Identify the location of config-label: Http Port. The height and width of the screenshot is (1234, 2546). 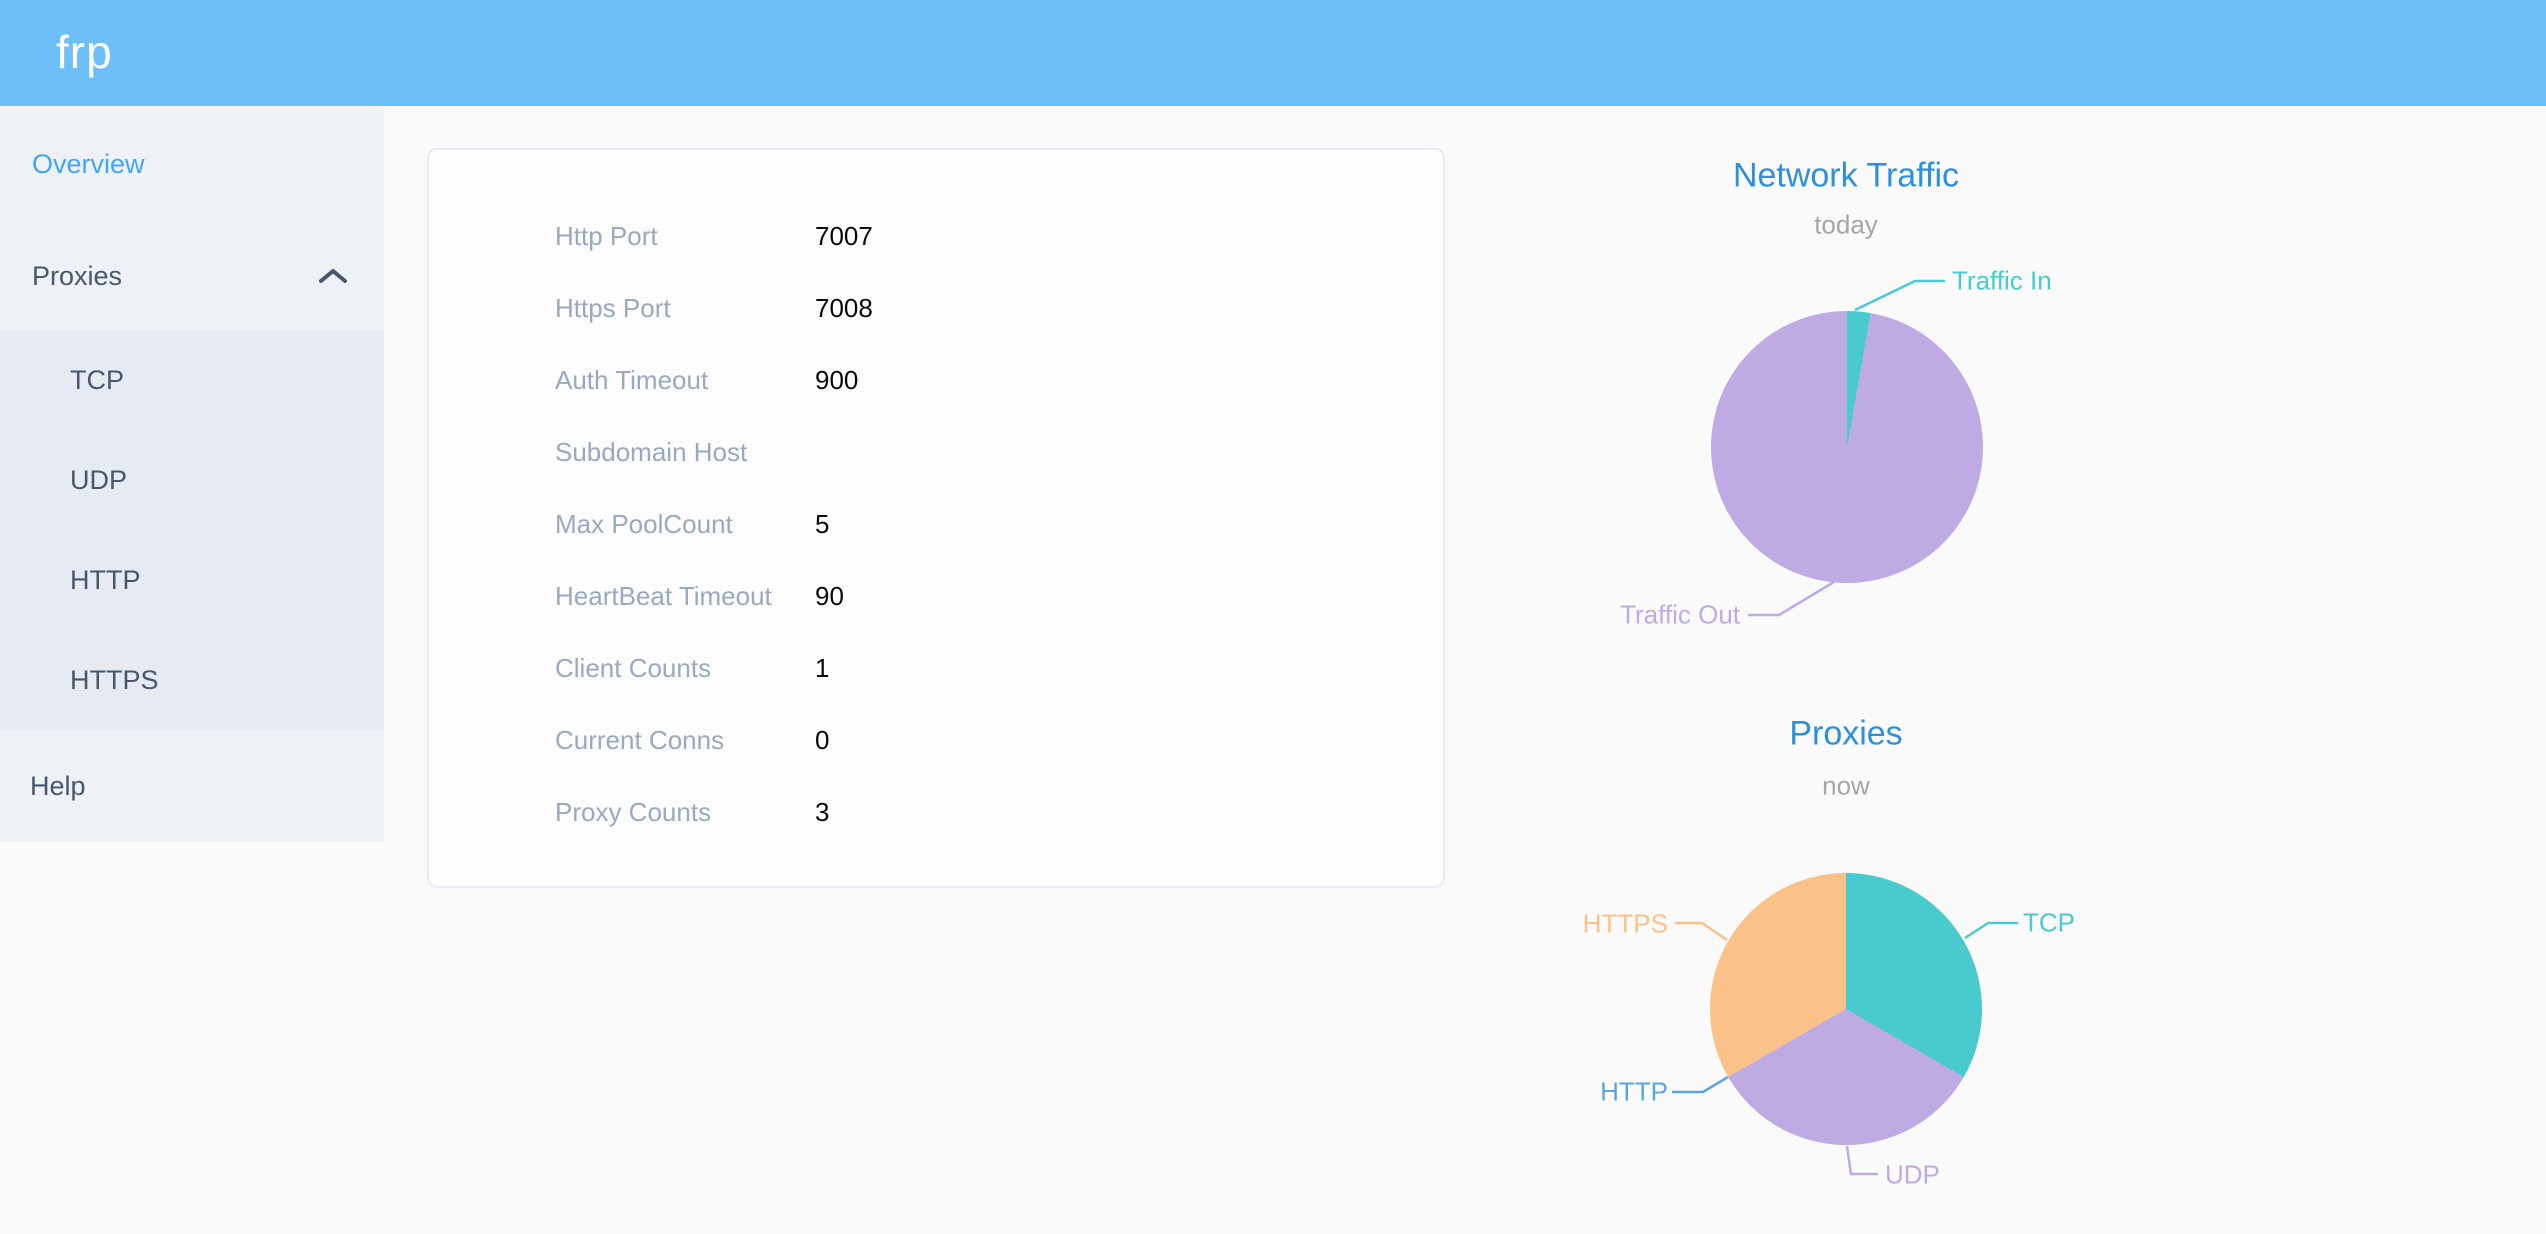
(606, 235).